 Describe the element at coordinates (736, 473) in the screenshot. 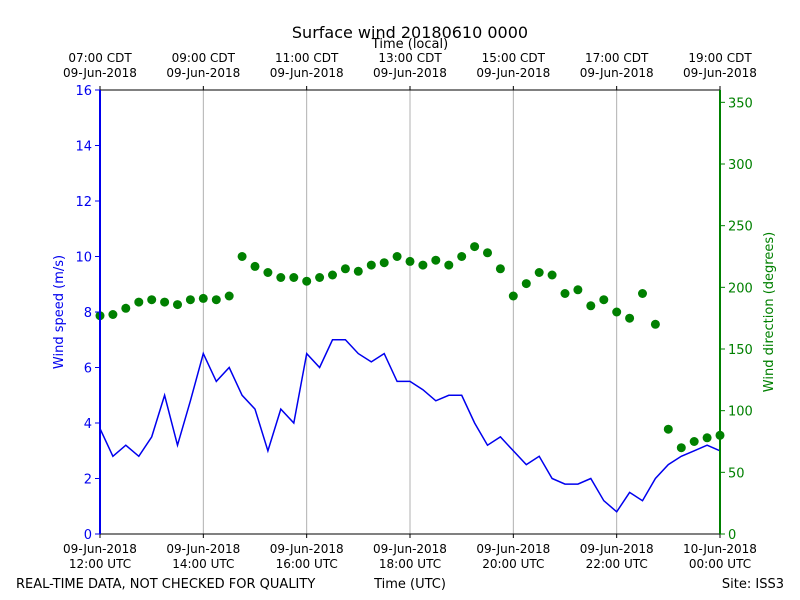

I see `y-right-tick-label-1: 50` at that location.